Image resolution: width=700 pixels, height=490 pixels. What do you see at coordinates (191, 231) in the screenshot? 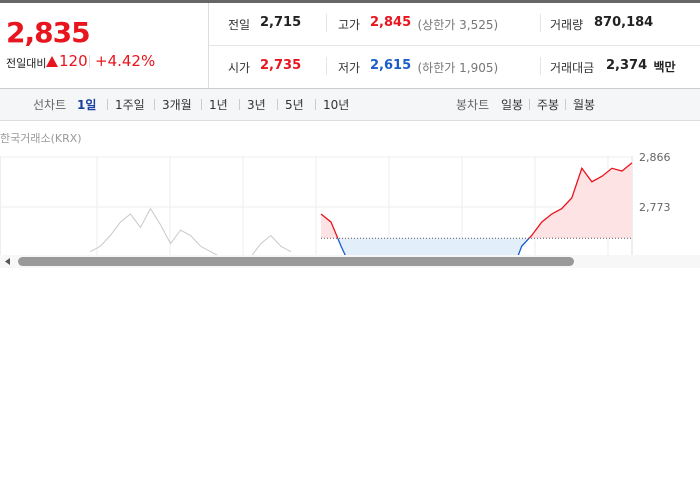
I see `prev-line` at bounding box center [191, 231].